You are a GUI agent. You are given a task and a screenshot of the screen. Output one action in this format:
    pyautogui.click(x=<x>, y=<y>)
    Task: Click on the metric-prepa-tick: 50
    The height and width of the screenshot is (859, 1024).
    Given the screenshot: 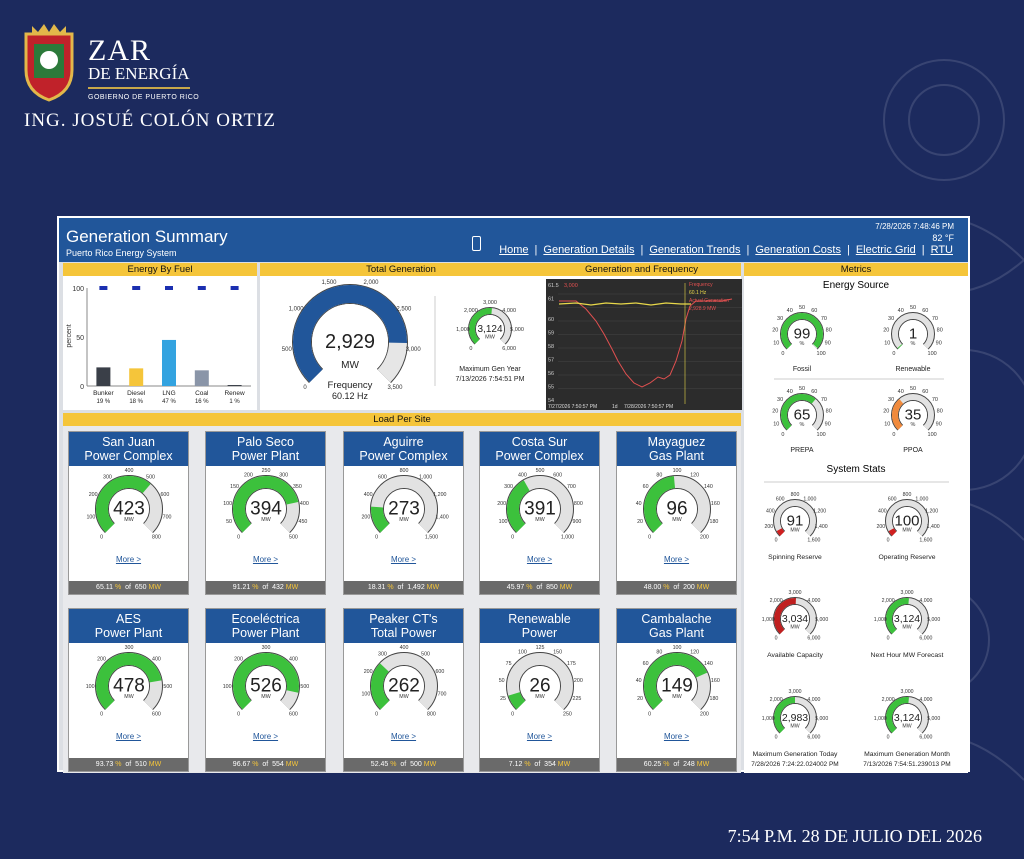 What is the action you would take?
    pyautogui.click(x=802, y=389)
    